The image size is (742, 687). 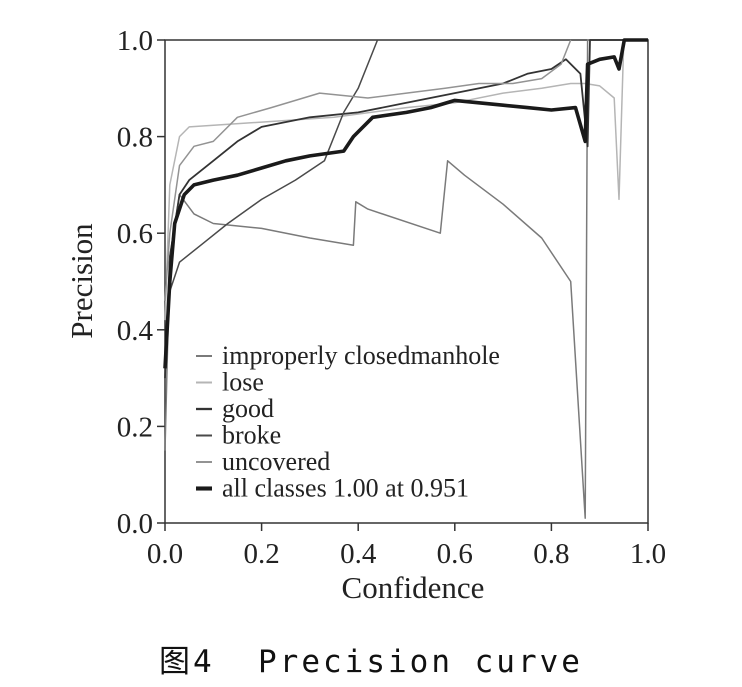 I want to click on x-tick-label: 1.0, so click(x=648, y=554).